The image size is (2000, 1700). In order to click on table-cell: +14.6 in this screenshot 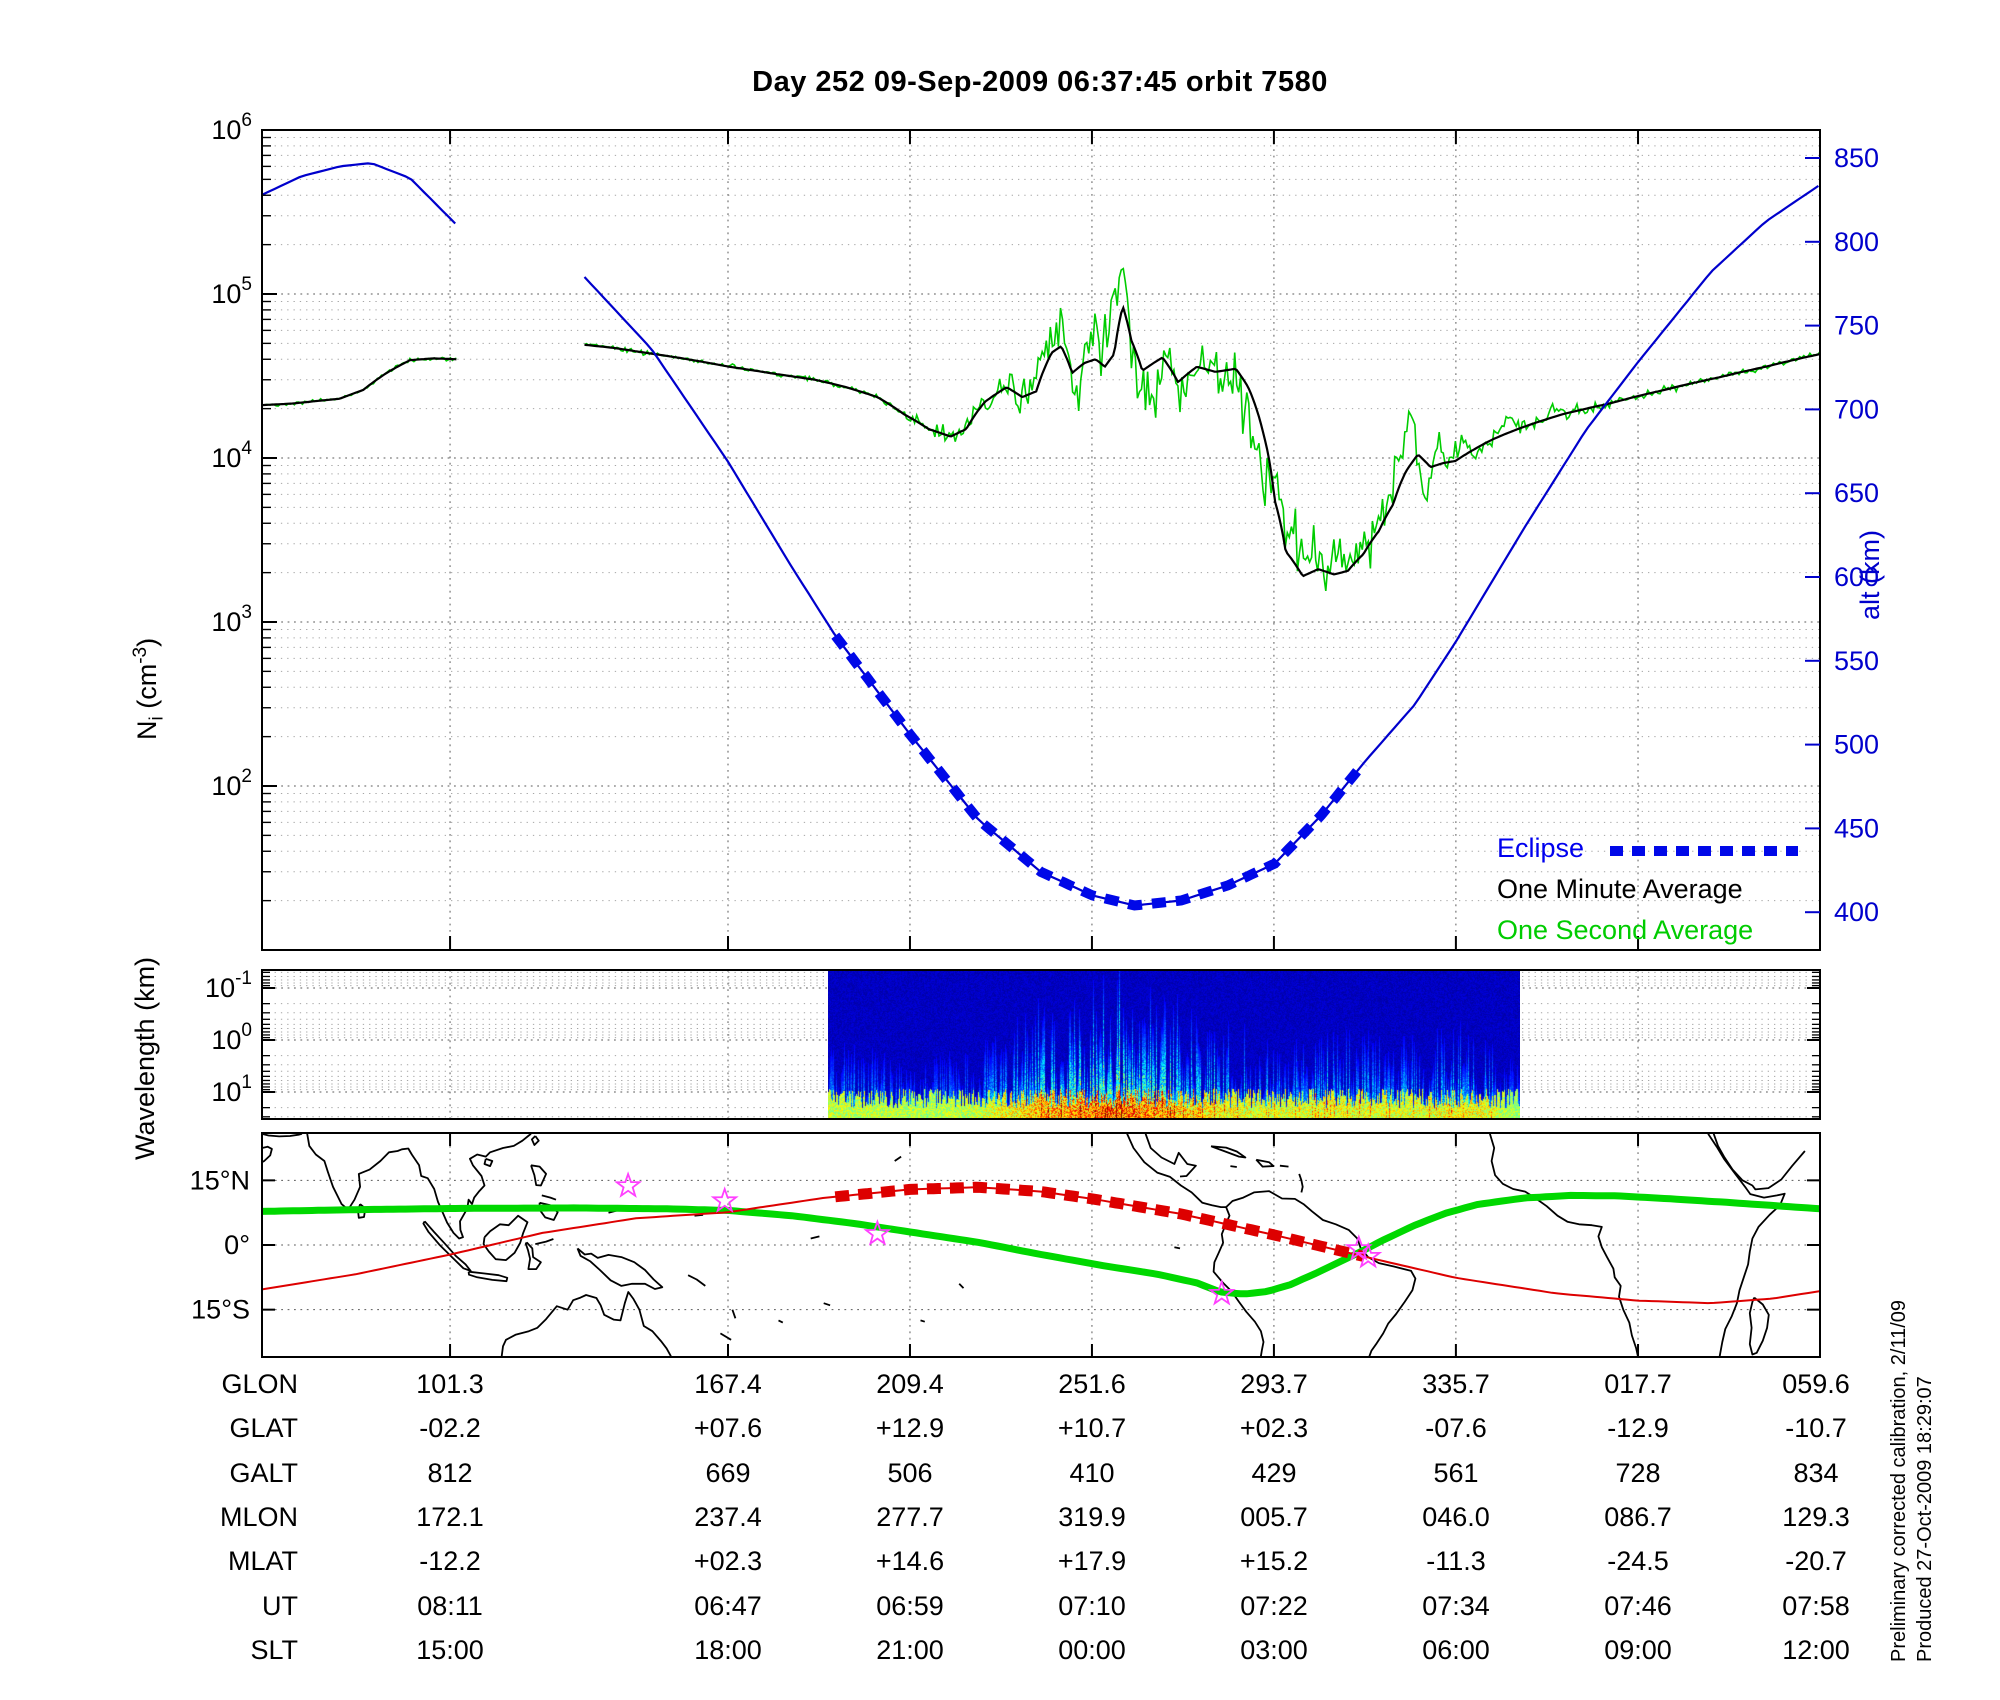, I will do `click(910, 1561)`.